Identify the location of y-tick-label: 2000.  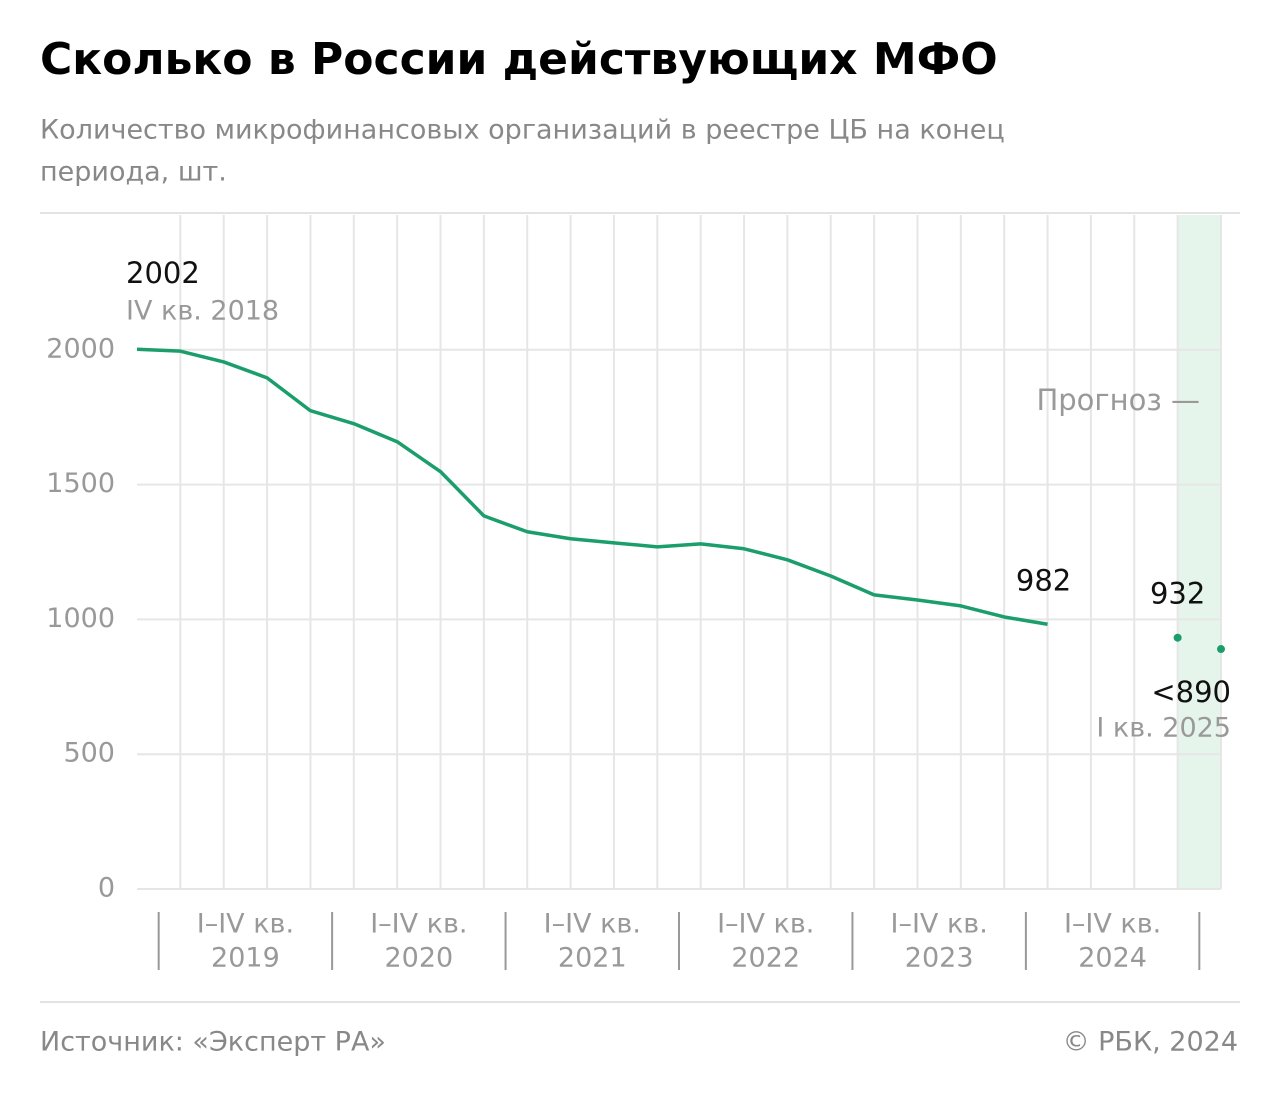
(80, 348).